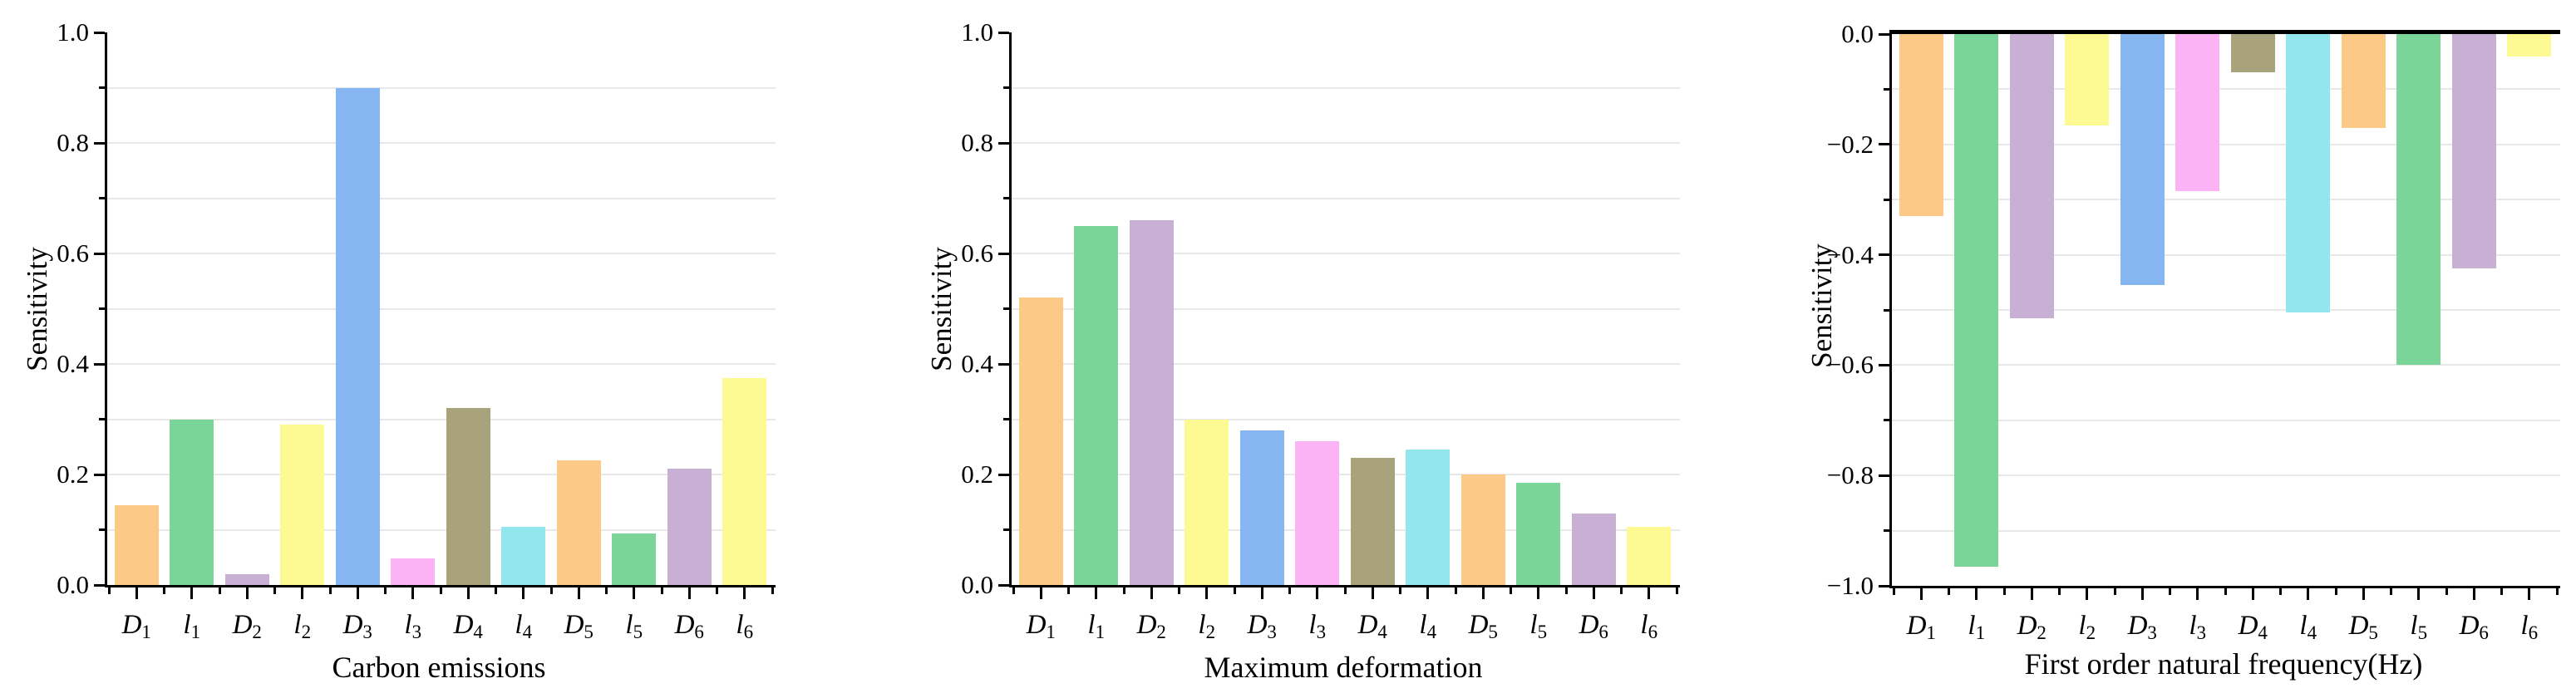 The height and width of the screenshot is (698, 2576). Describe the element at coordinates (73, 364) in the screenshot. I see `y-tick-label: 0.4` at that location.